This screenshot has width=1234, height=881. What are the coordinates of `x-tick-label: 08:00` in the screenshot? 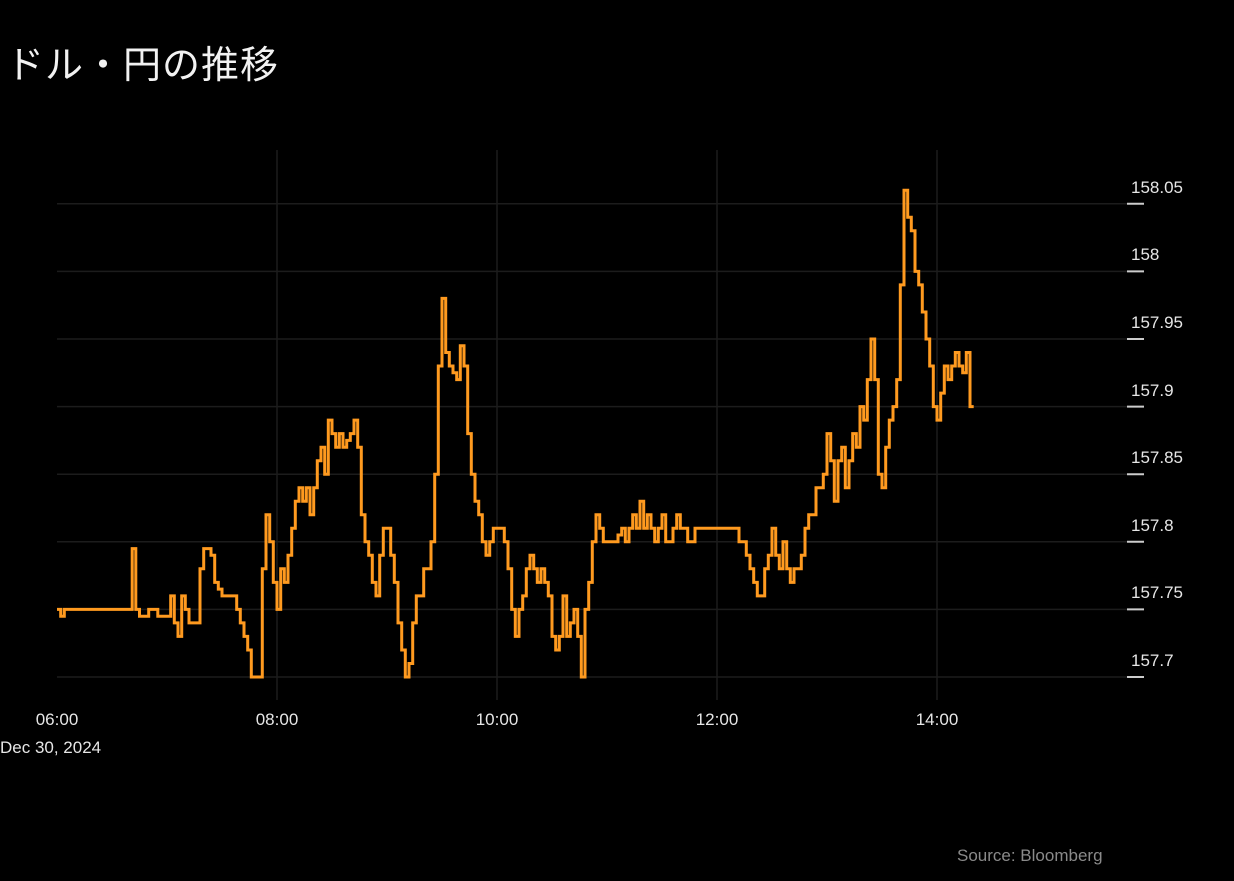 It's located at (277, 719).